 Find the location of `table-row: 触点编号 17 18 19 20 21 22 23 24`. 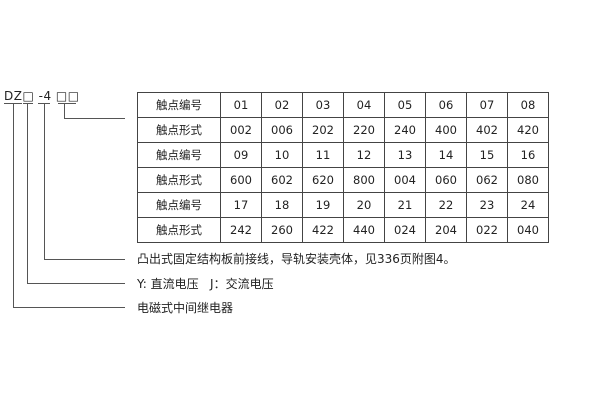

table-row: 触点编号 17 18 19 20 21 22 23 24 is located at coordinates (343, 205).